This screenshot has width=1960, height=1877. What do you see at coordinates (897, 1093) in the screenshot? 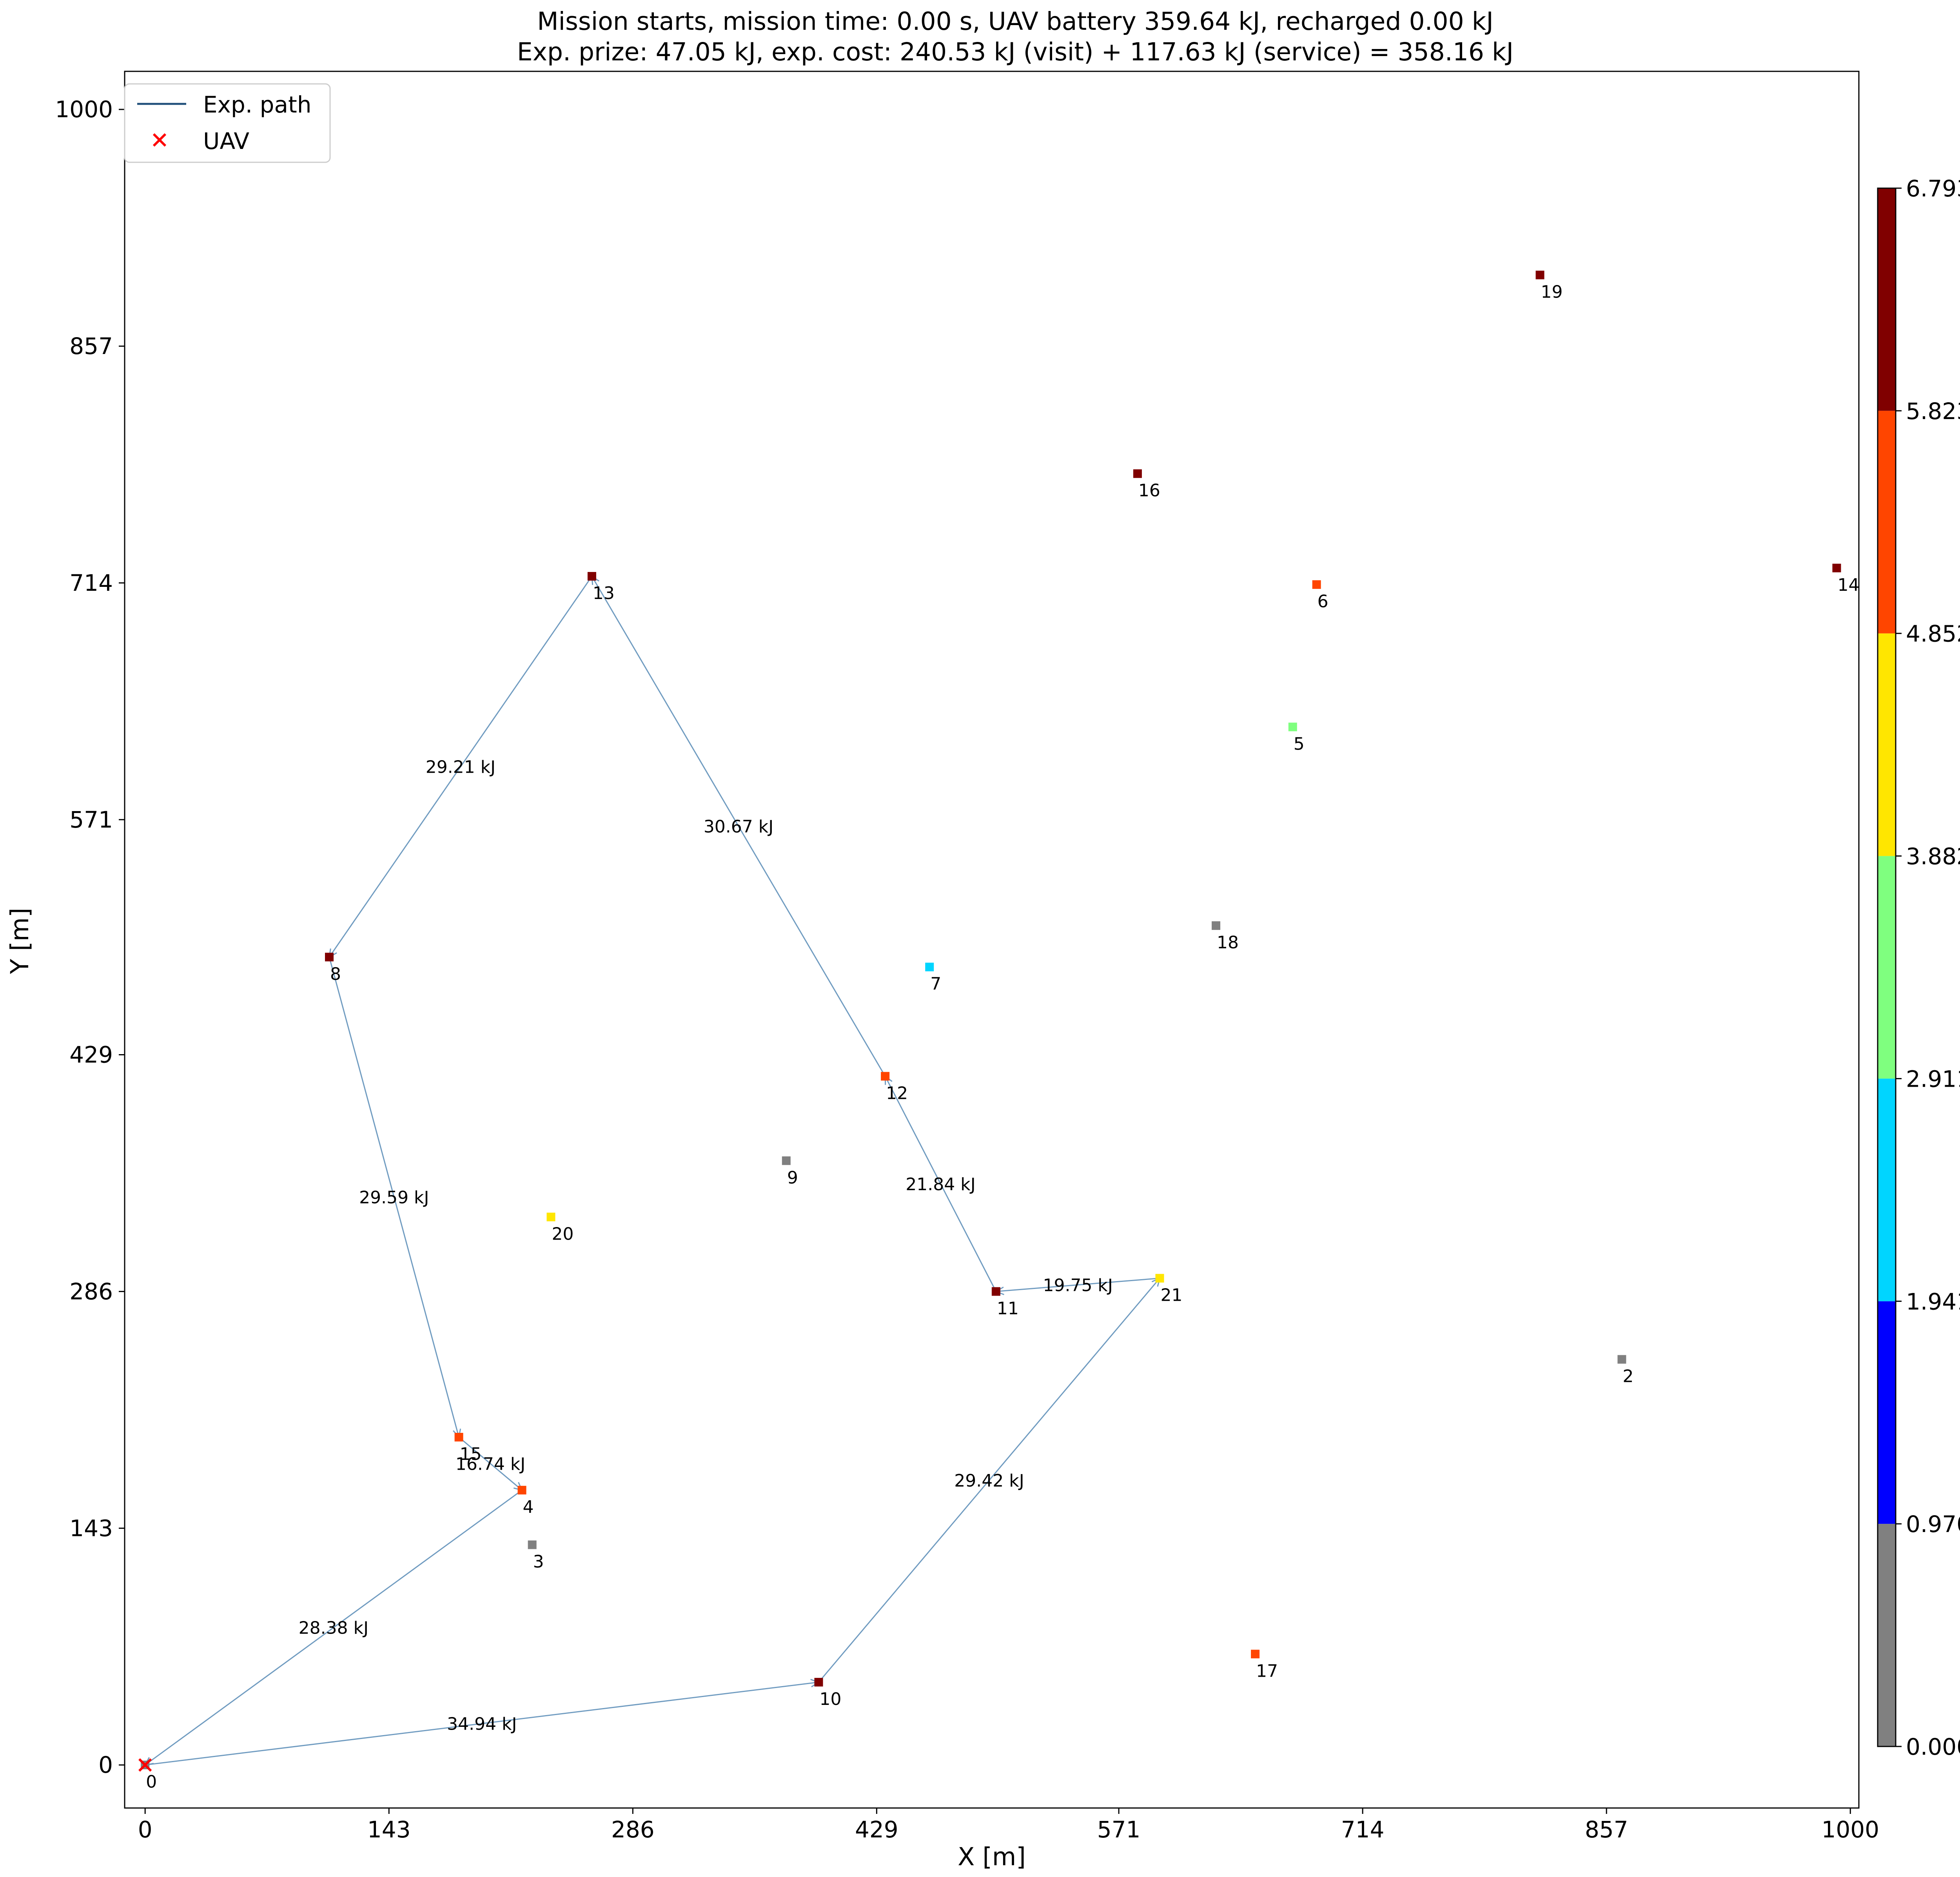
I see `node-label: 12` at bounding box center [897, 1093].